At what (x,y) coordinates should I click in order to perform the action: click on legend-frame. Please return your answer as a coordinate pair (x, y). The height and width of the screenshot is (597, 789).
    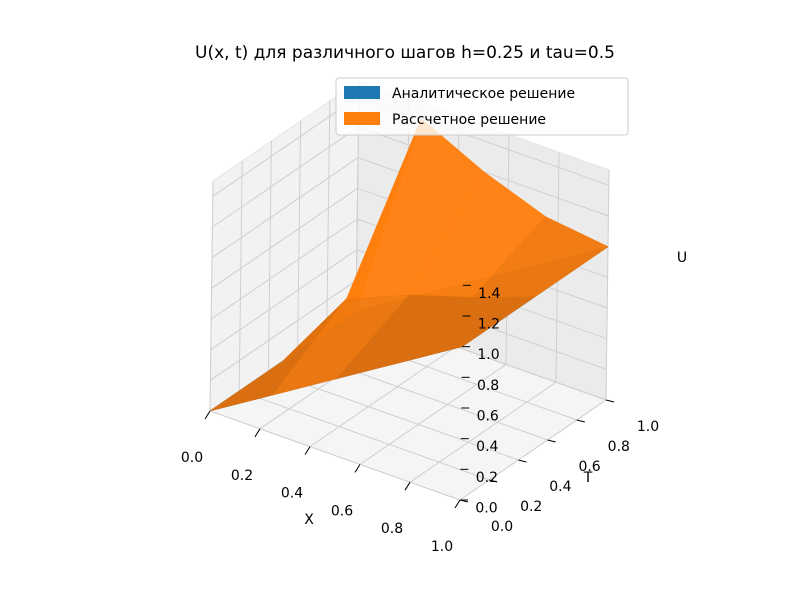
    Looking at the image, I should click on (482, 106).